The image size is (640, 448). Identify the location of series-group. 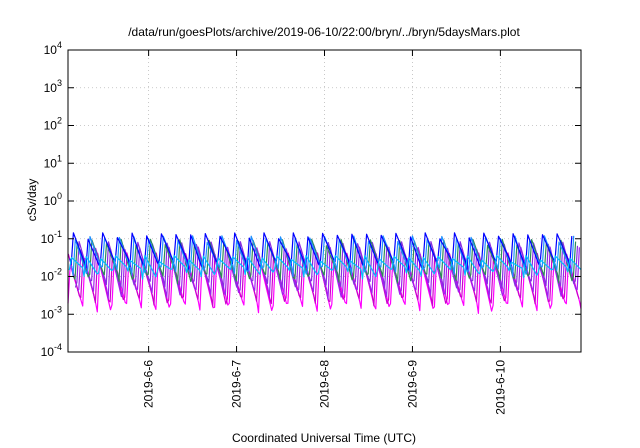
(324, 273).